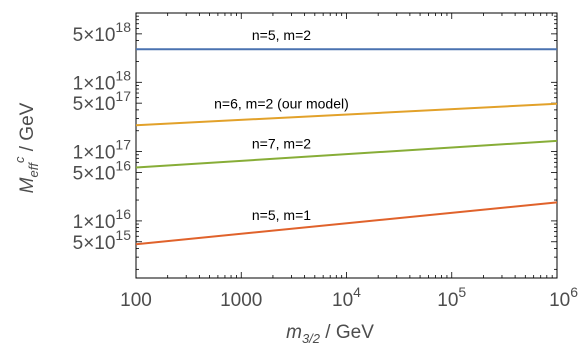  What do you see at coordinates (346, 297) in the screenshot?
I see `x-tick-label: 10⁴` at bounding box center [346, 297].